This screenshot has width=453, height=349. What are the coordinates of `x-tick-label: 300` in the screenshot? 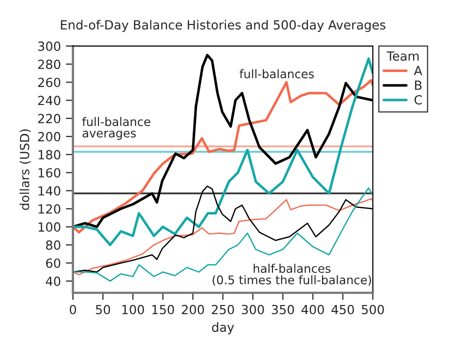 It's located at (253, 309).